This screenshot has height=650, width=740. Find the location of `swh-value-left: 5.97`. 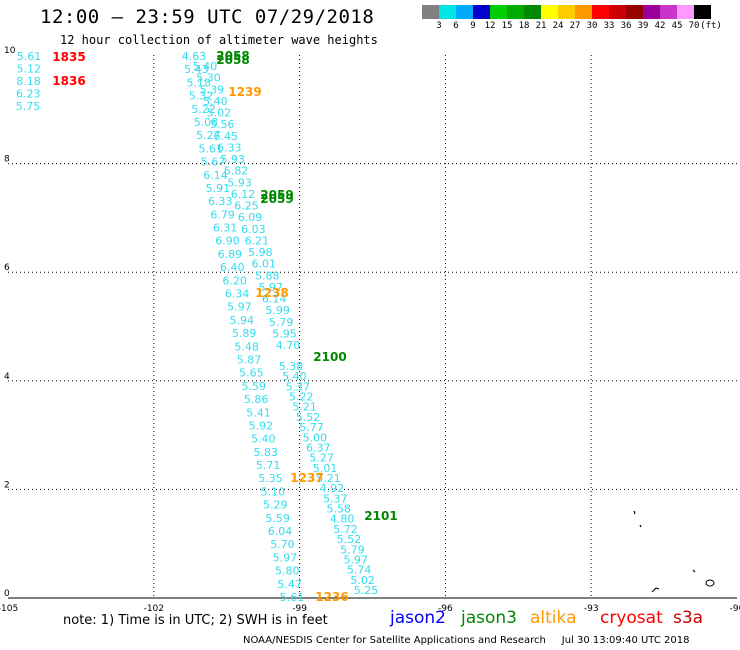

swh-value-left: 5.97 is located at coordinates (285, 557).